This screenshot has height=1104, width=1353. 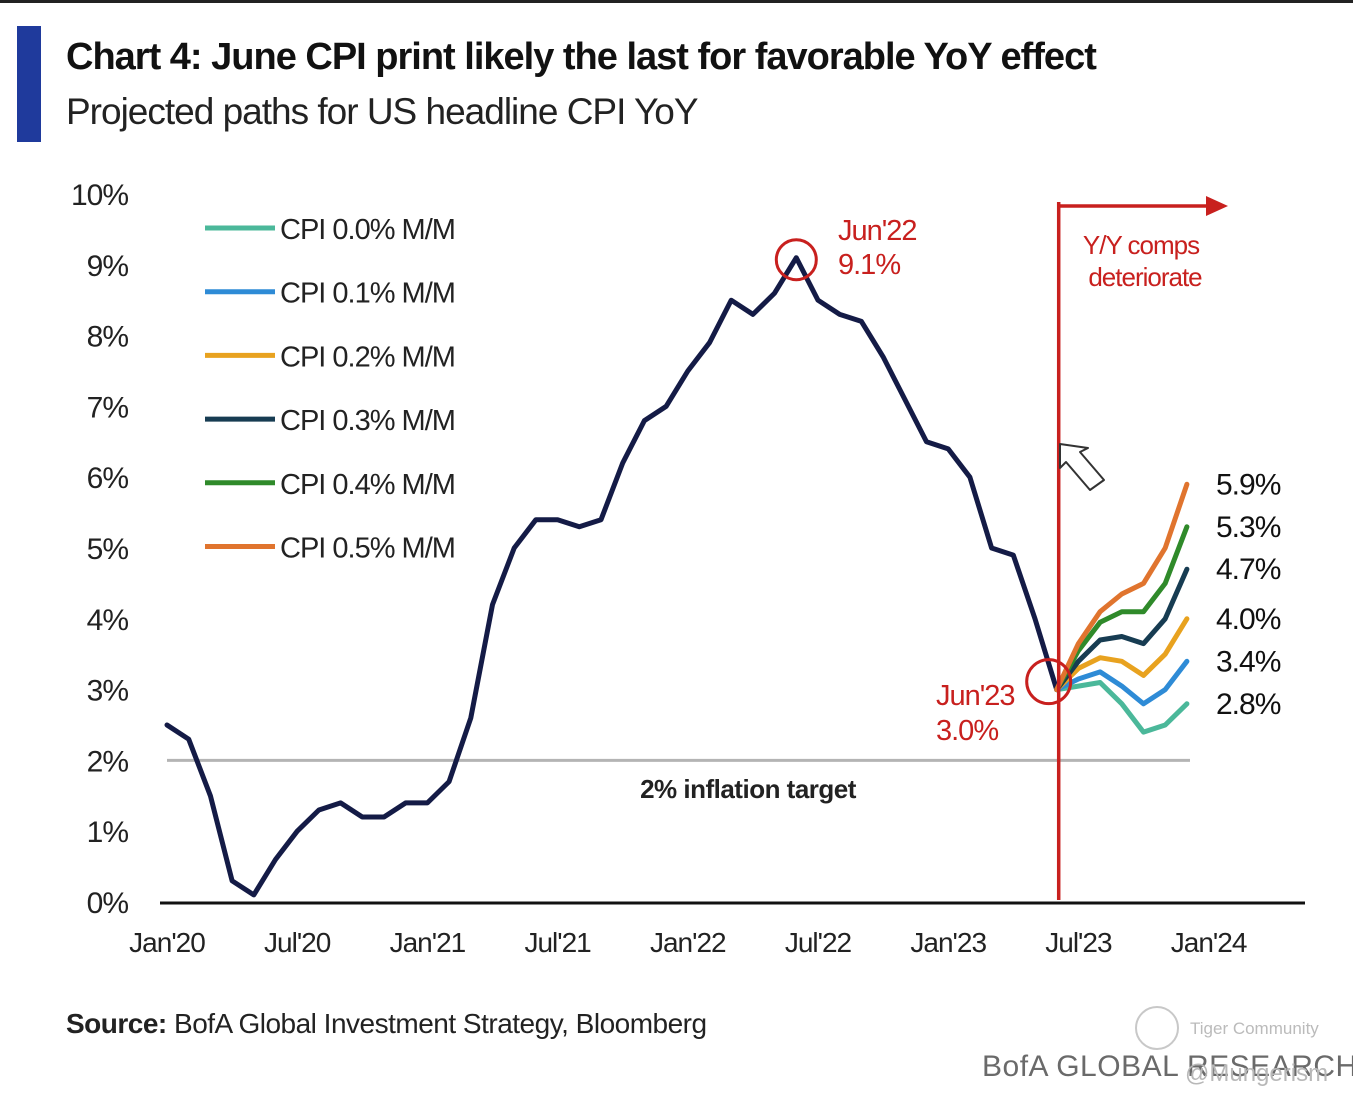 I want to click on y-tick-label: 3%, so click(x=108, y=691).